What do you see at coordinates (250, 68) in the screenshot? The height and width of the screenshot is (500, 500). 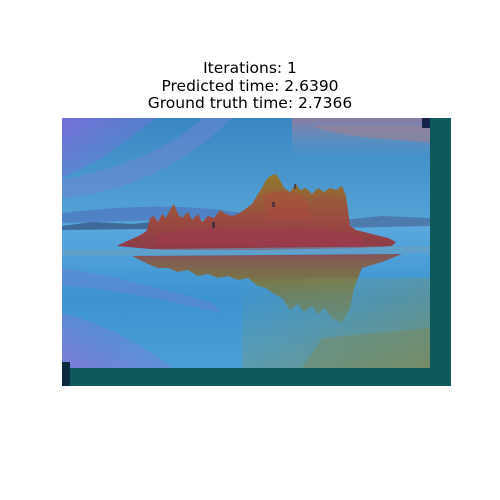 I see `iterations-text: Iterations: 1` at bounding box center [250, 68].